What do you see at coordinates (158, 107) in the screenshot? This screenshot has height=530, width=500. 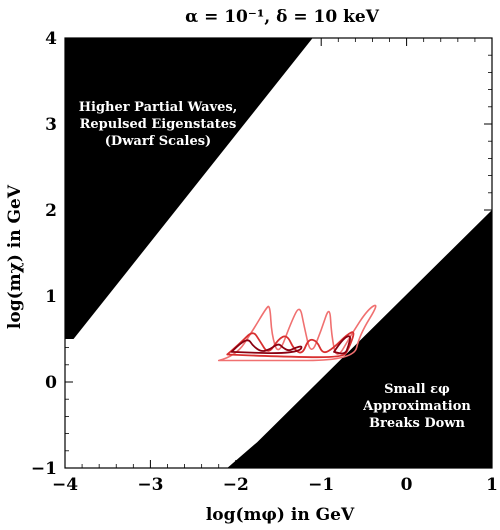 I see `annotation-upper-left-excluded-line-0: Higher Partial Waves,` at bounding box center [158, 107].